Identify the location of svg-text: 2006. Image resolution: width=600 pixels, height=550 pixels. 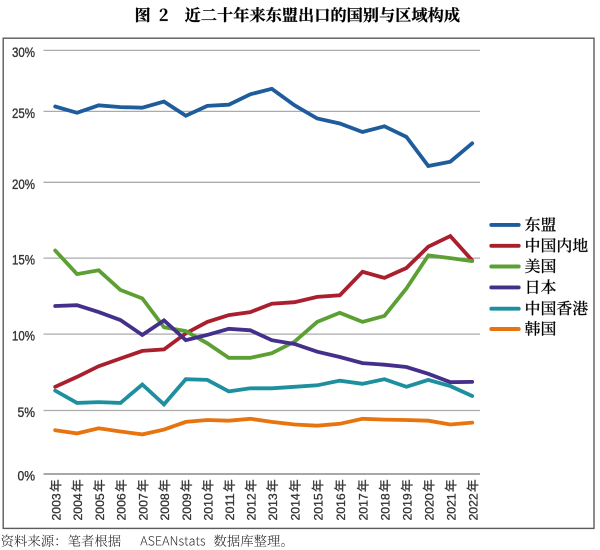
(122, 506).